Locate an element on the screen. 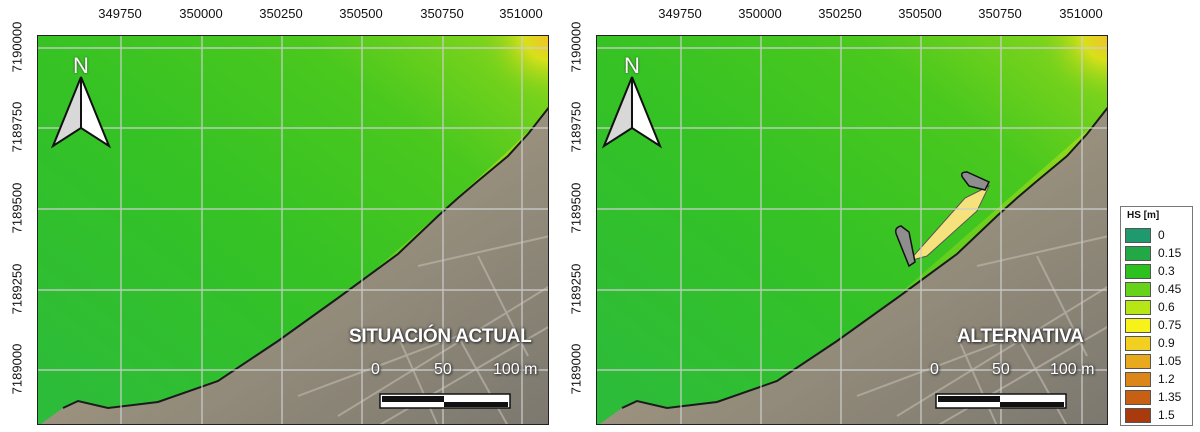 Image resolution: width=1200 pixels, height=432 pixels. legend-item: 1.2 is located at coordinates (1158, 379).